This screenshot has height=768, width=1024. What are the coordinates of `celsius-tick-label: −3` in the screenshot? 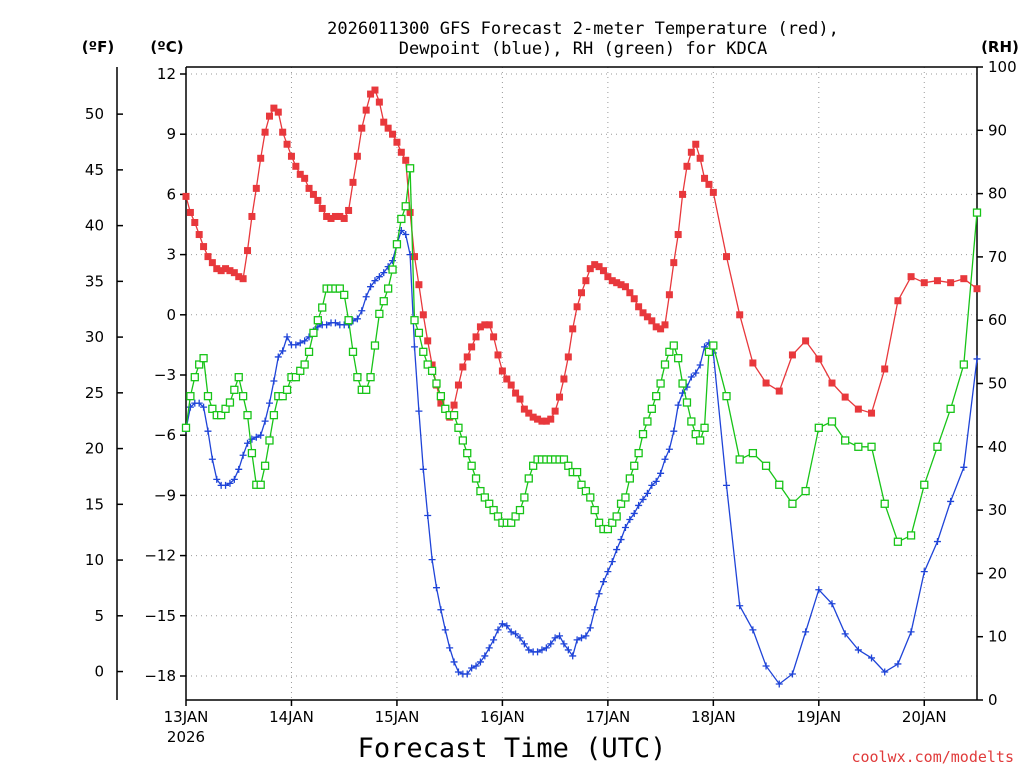 It's located at (165, 375).